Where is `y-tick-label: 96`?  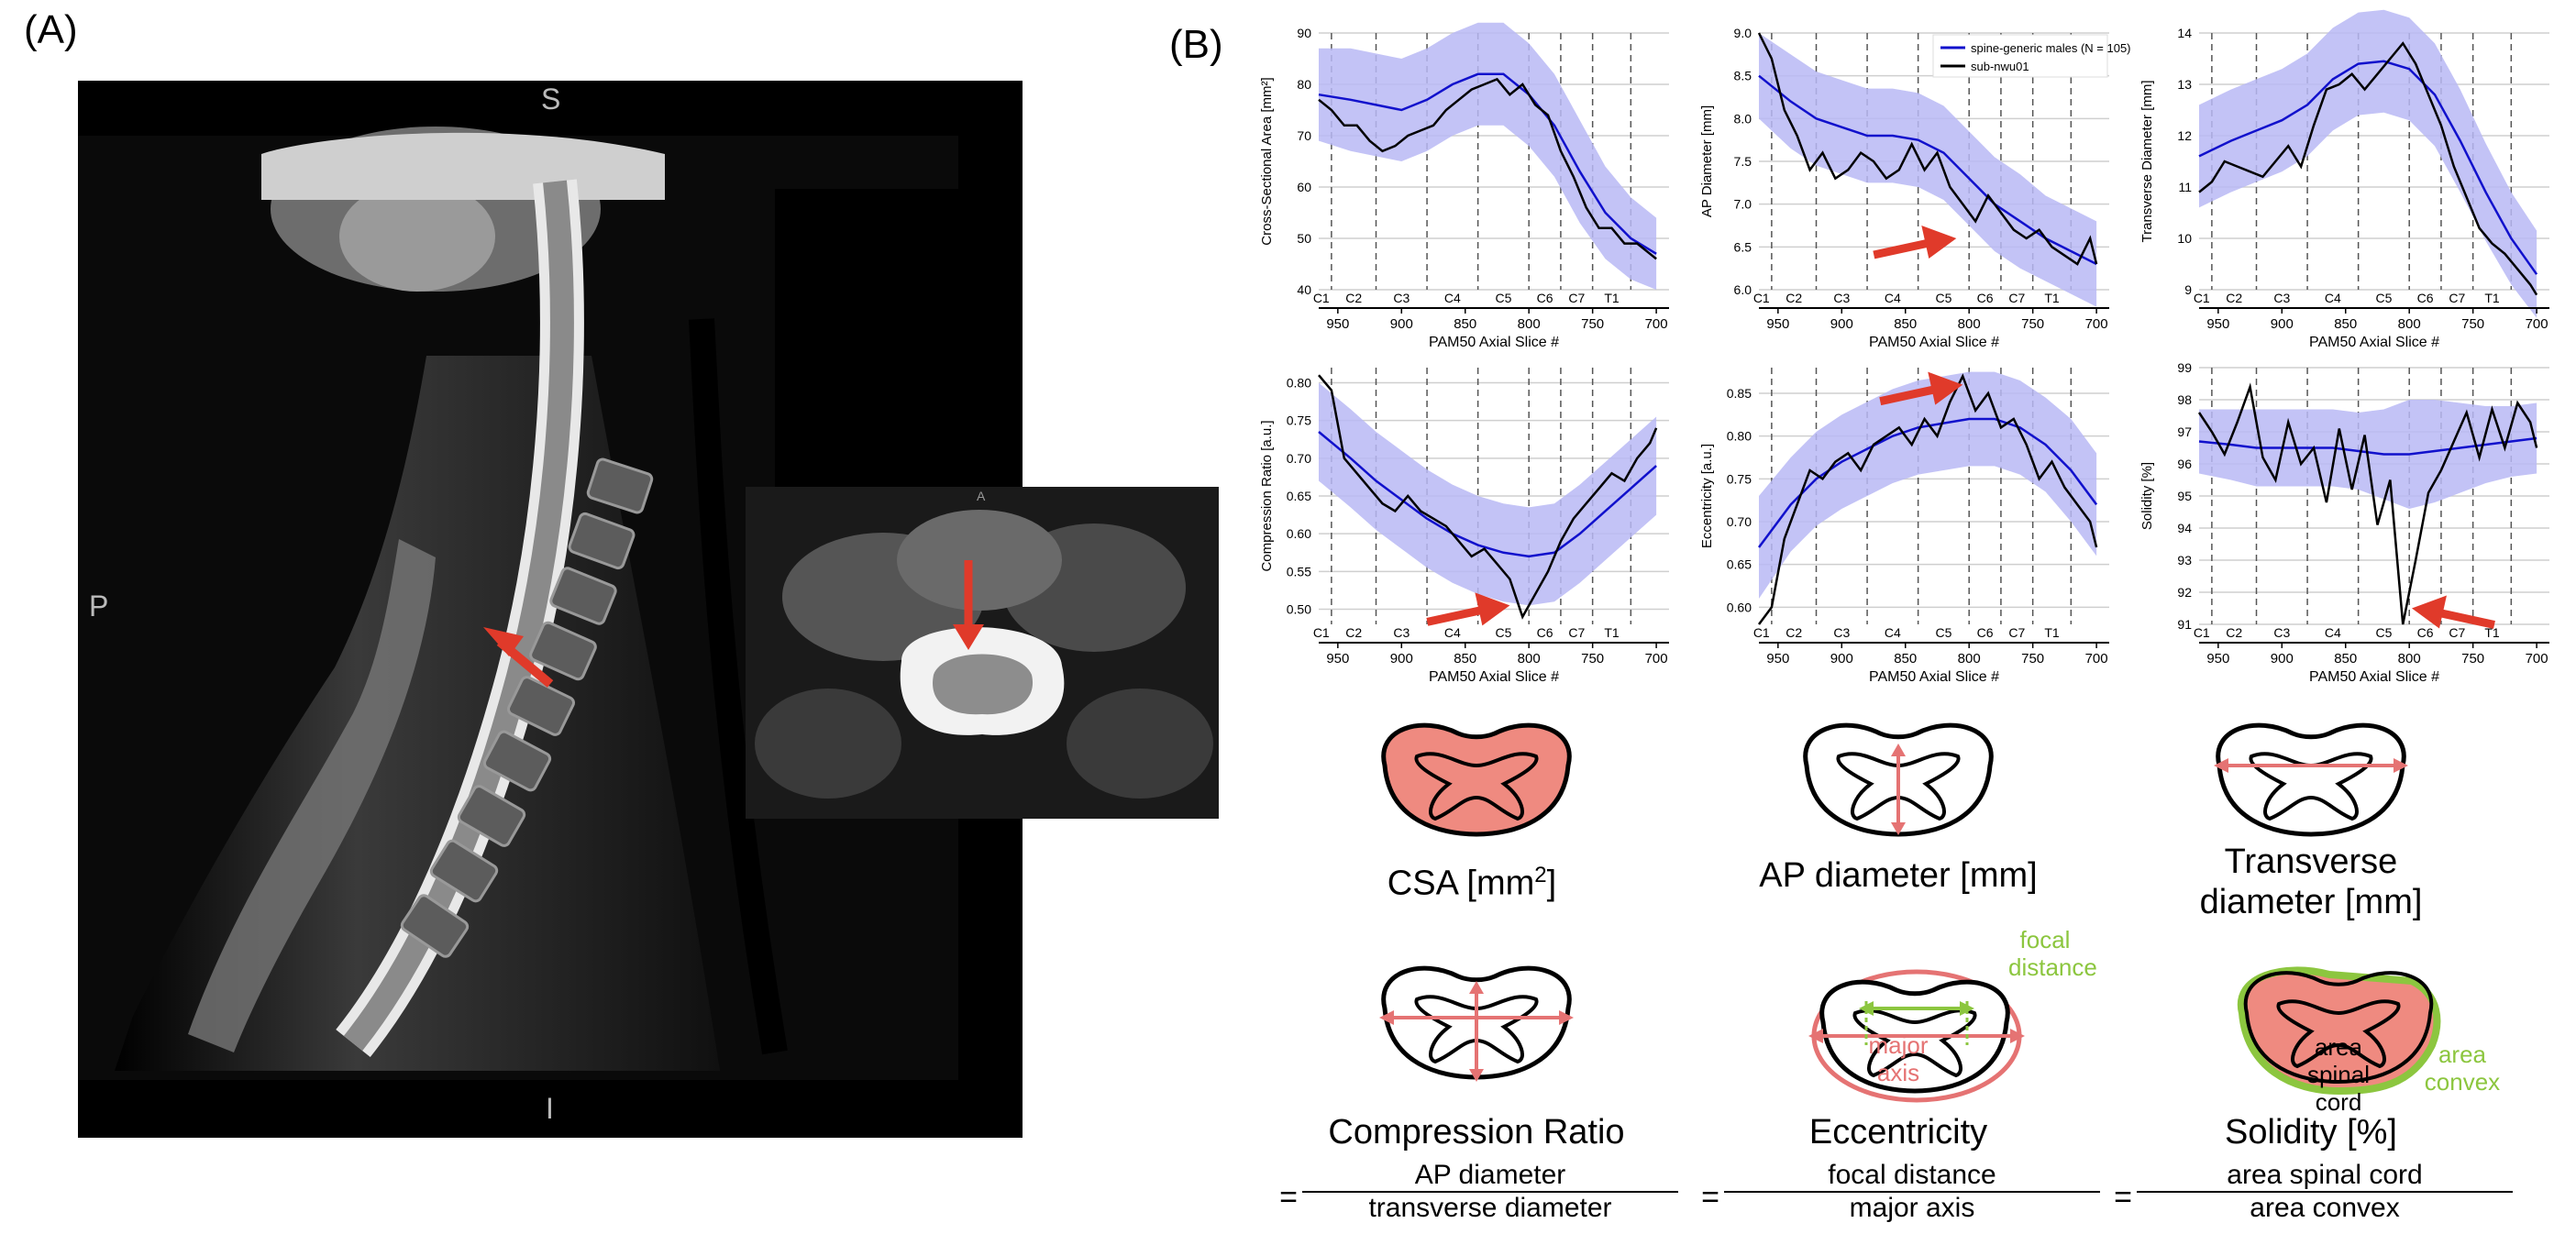
y-tick-label: 96 is located at coordinates (2184, 464).